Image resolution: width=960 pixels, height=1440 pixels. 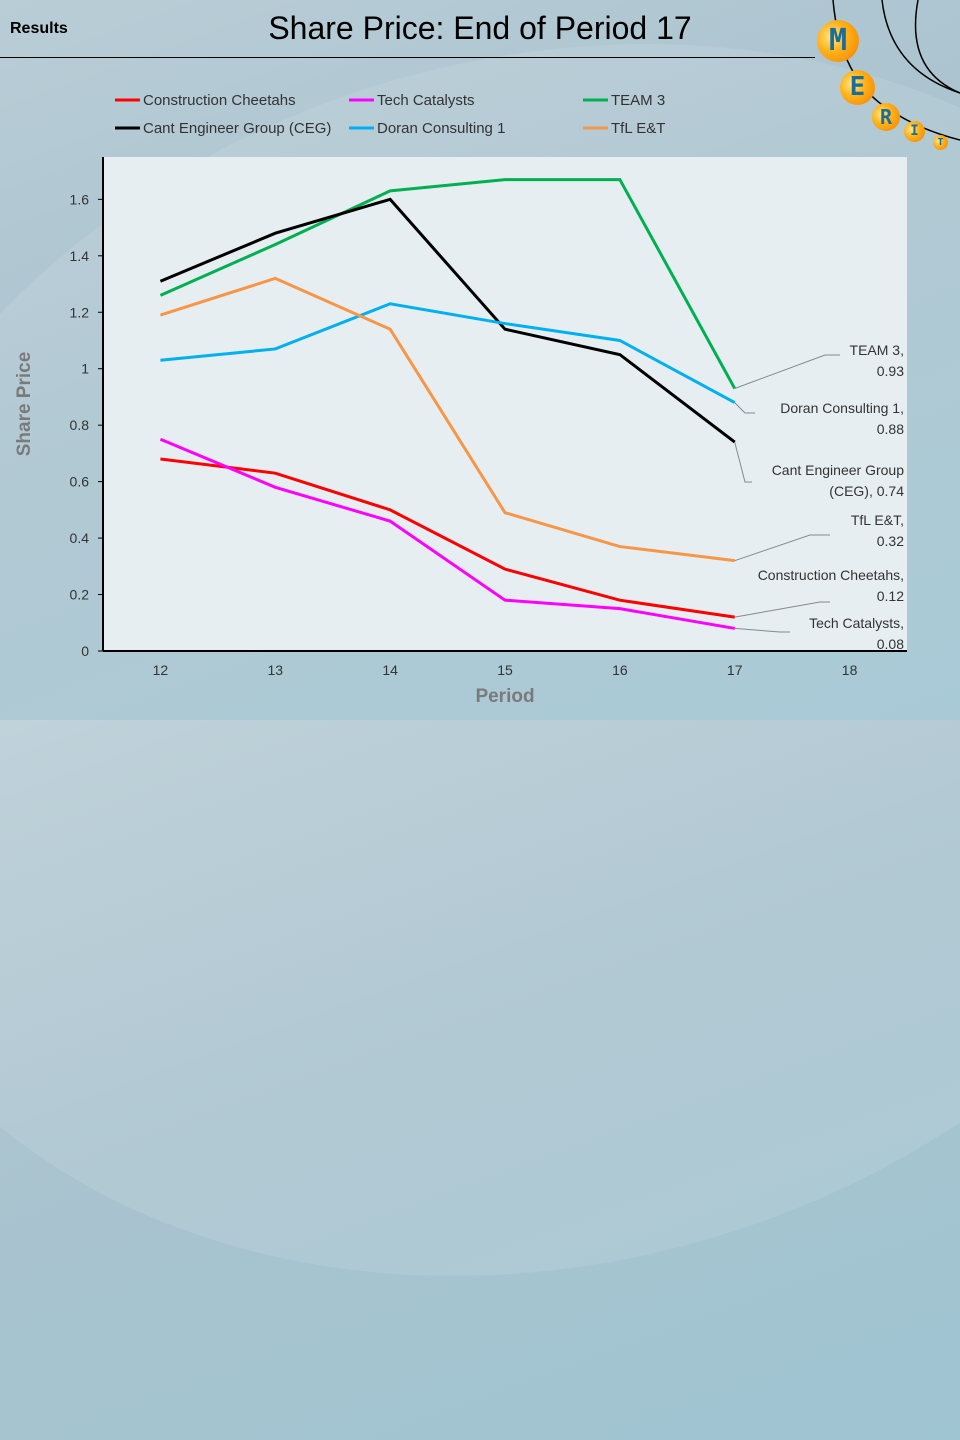 What do you see at coordinates (890, 596) in the screenshot?
I see `data-label: 0.12` at bounding box center [890, 596].